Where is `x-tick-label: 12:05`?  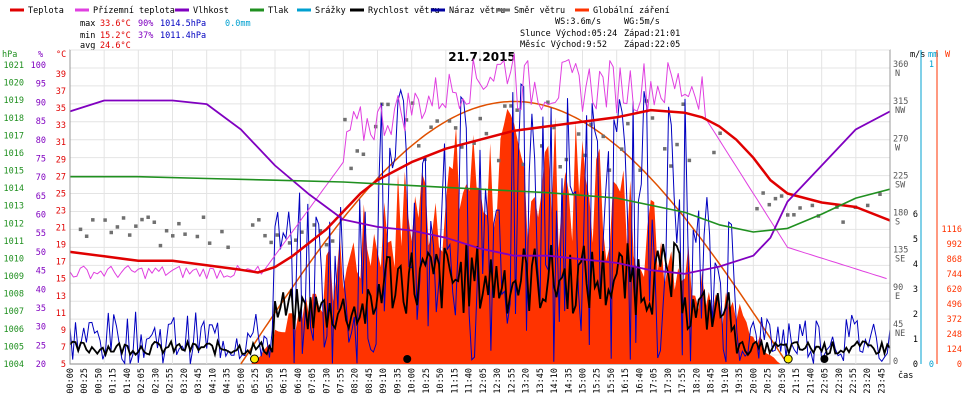
x-tick-label: 12:05 is located at coordinates (484, 381).